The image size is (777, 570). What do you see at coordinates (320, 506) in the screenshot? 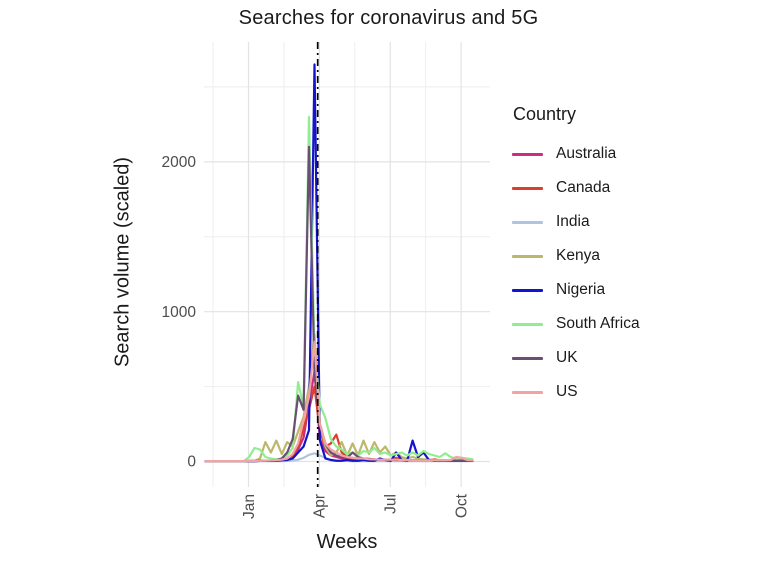
I see `x-tick-label: Apr` at bounding box center [320, 506].